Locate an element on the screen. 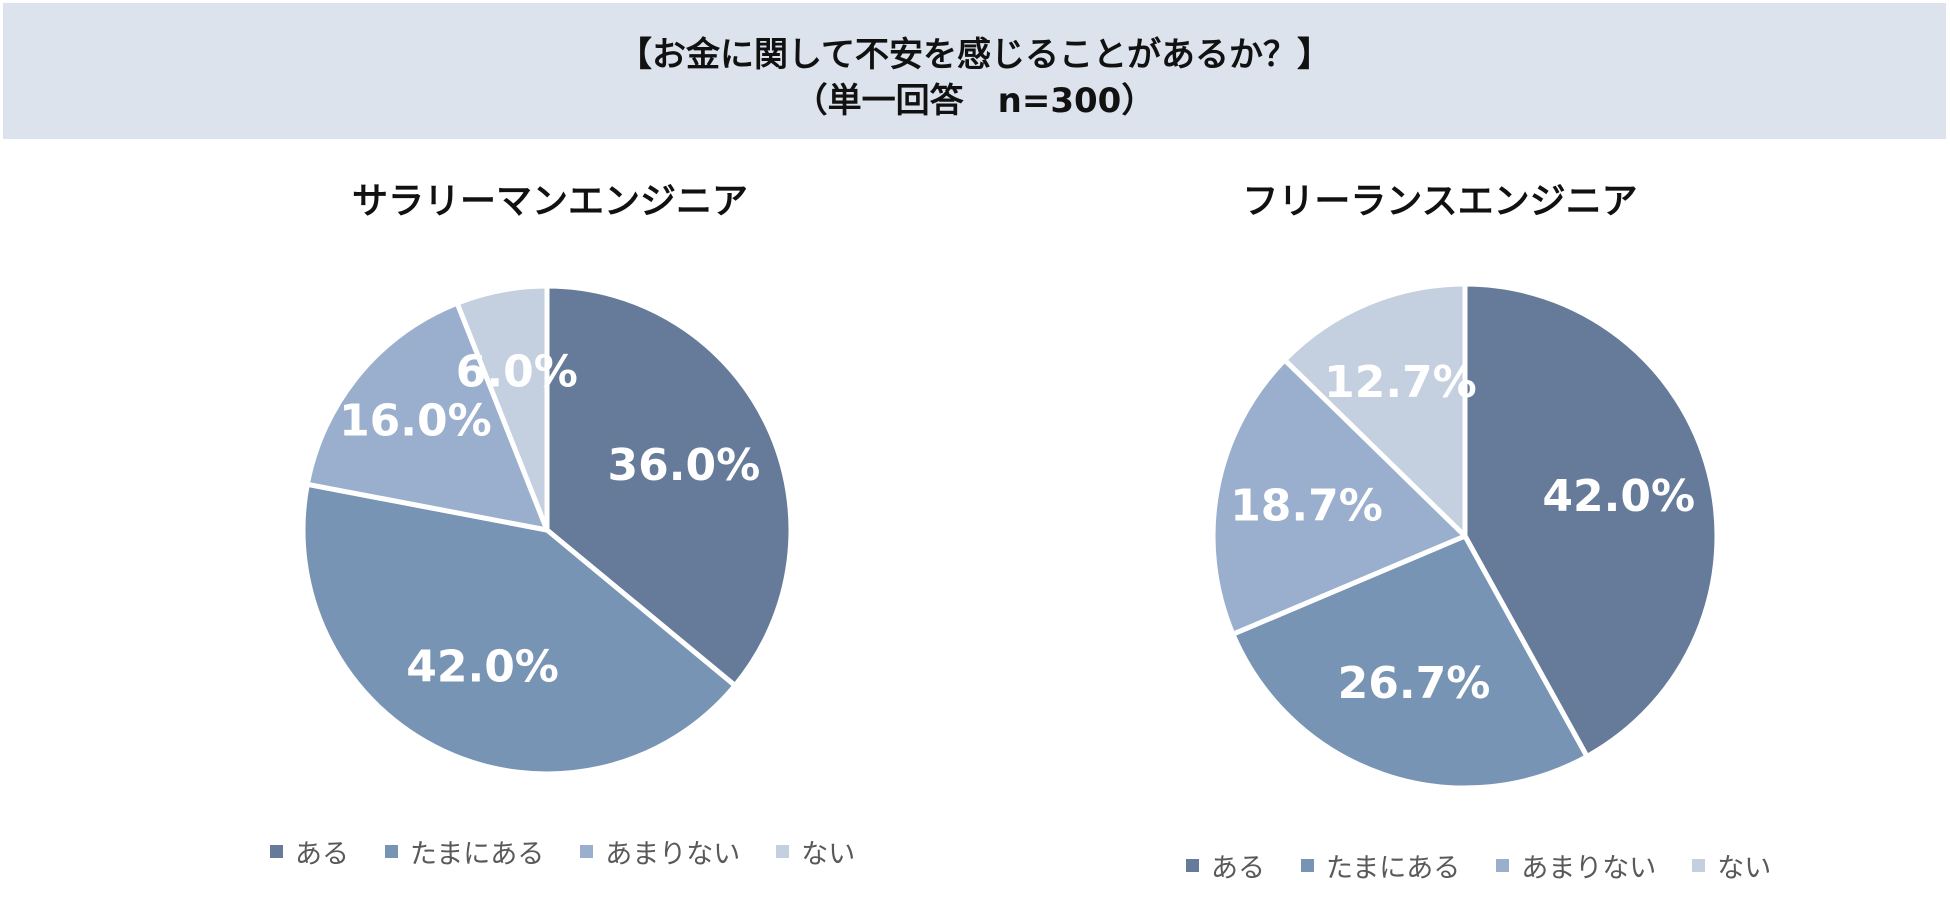 Image resolution: width=1950 pixels, height=911 pixels. slice-data-label-4: 6.0% is located at coordinates (517, 371).